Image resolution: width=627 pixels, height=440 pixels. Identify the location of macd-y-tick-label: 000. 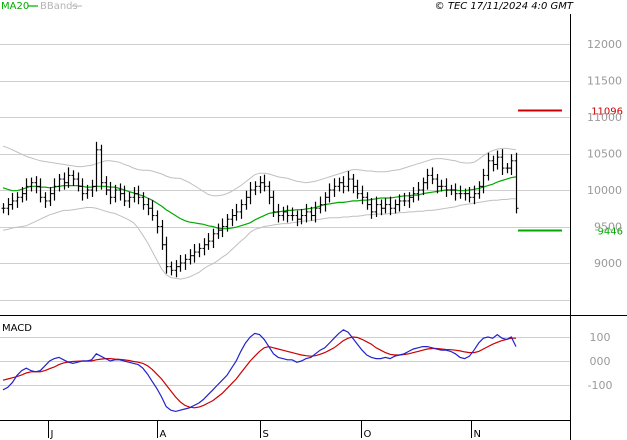
(600, 361).